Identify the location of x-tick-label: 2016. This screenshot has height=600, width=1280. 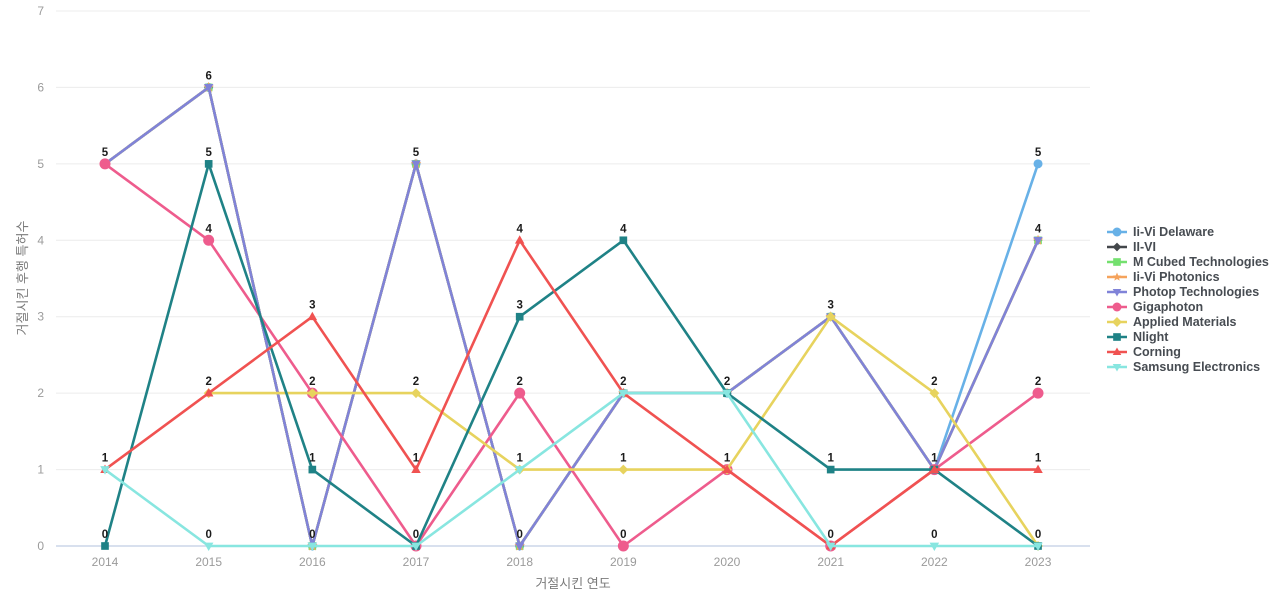
(312, 562).